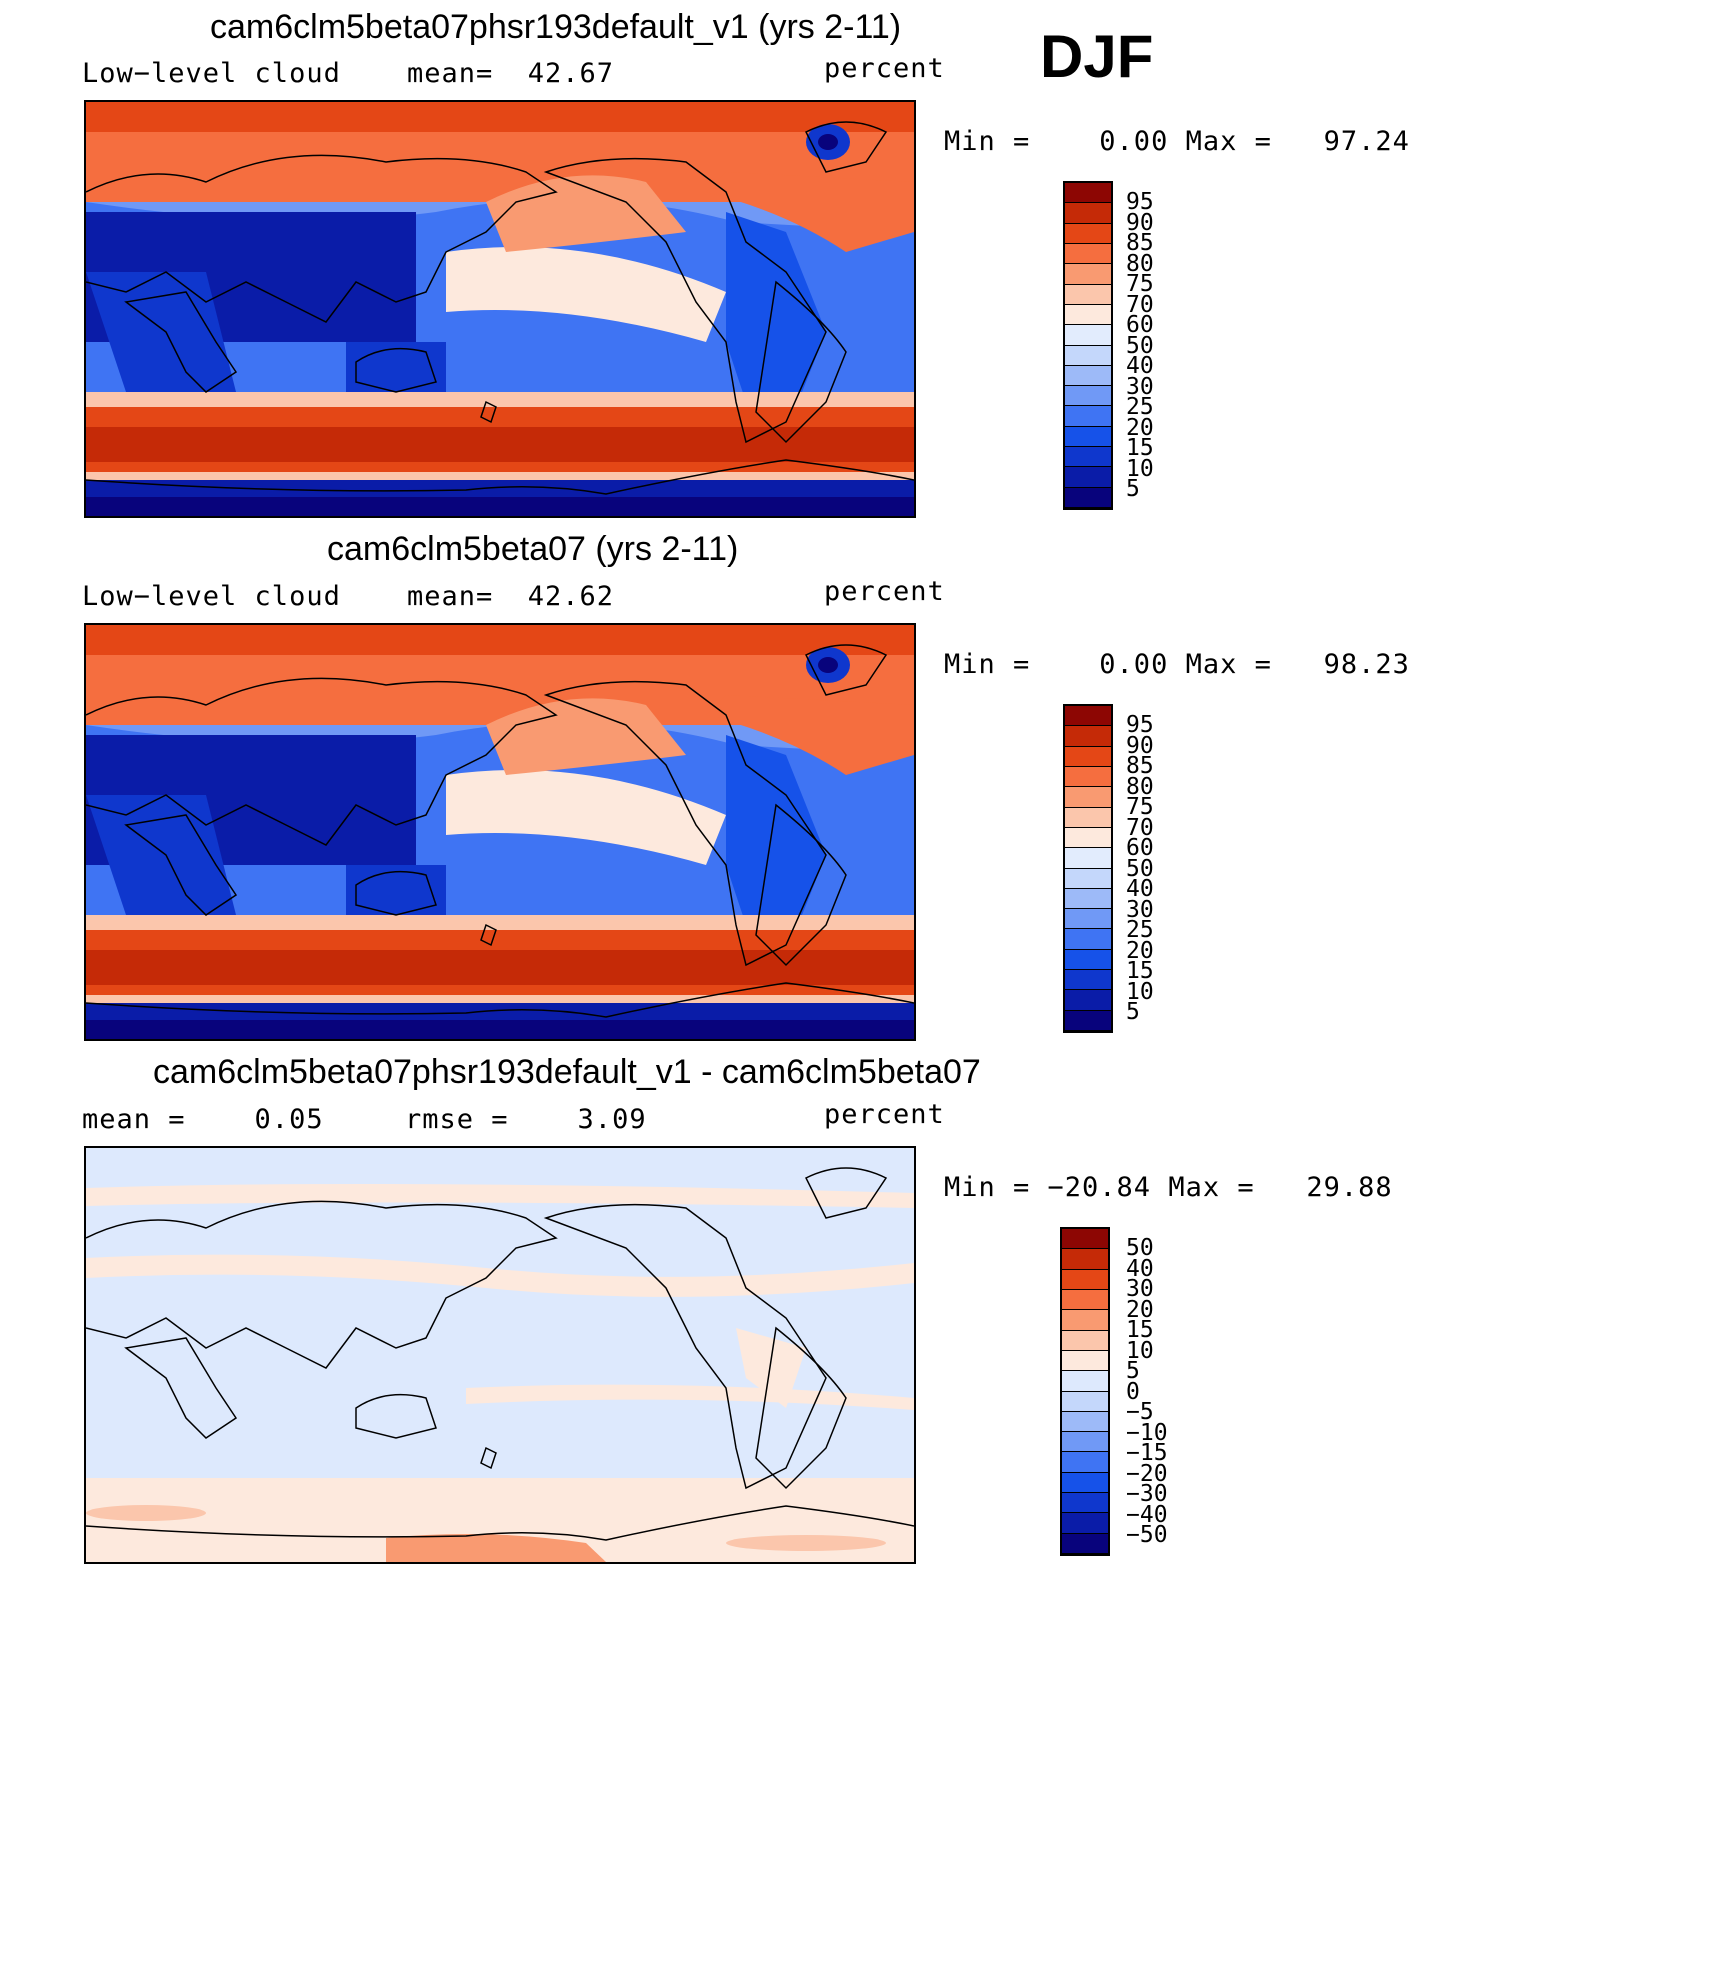 Image resolution: width=1710 pixels, height=1963 pixels. I want to click on colorbar-tick-label: 75, so click(1140, 284).